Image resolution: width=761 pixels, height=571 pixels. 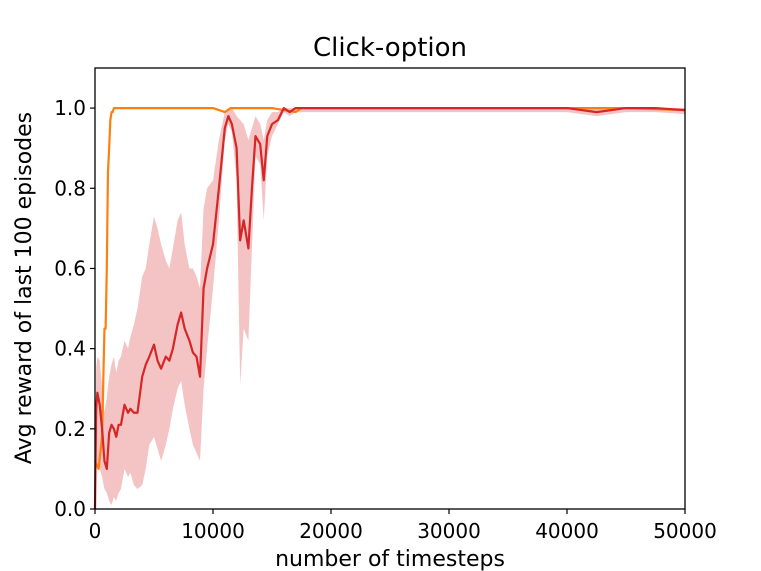 I want to click on y-tick-label: 0.0, so click(x=70, y=509).